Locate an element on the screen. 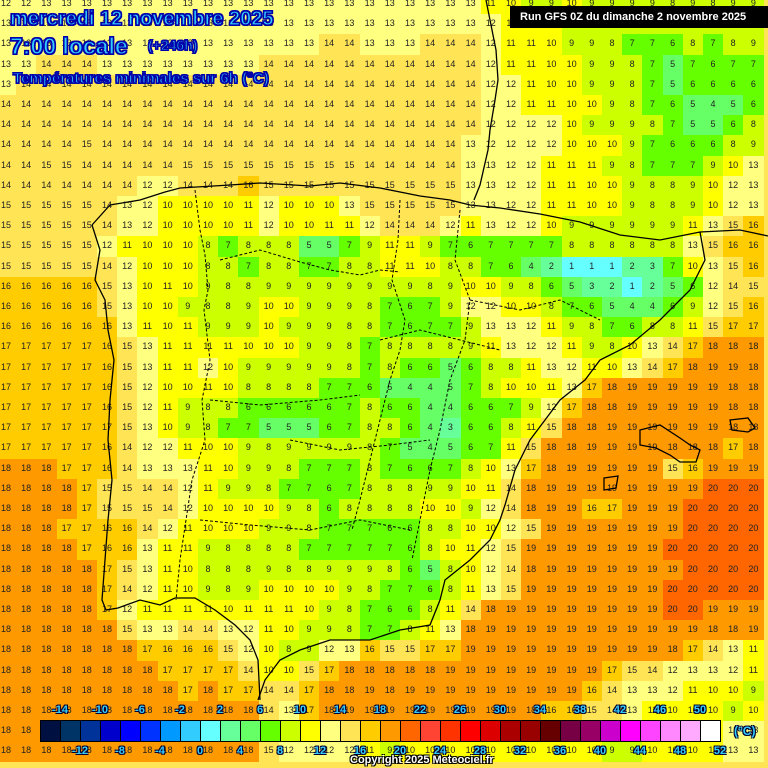  grid-value: 5 is located at coordinates (309, 427).